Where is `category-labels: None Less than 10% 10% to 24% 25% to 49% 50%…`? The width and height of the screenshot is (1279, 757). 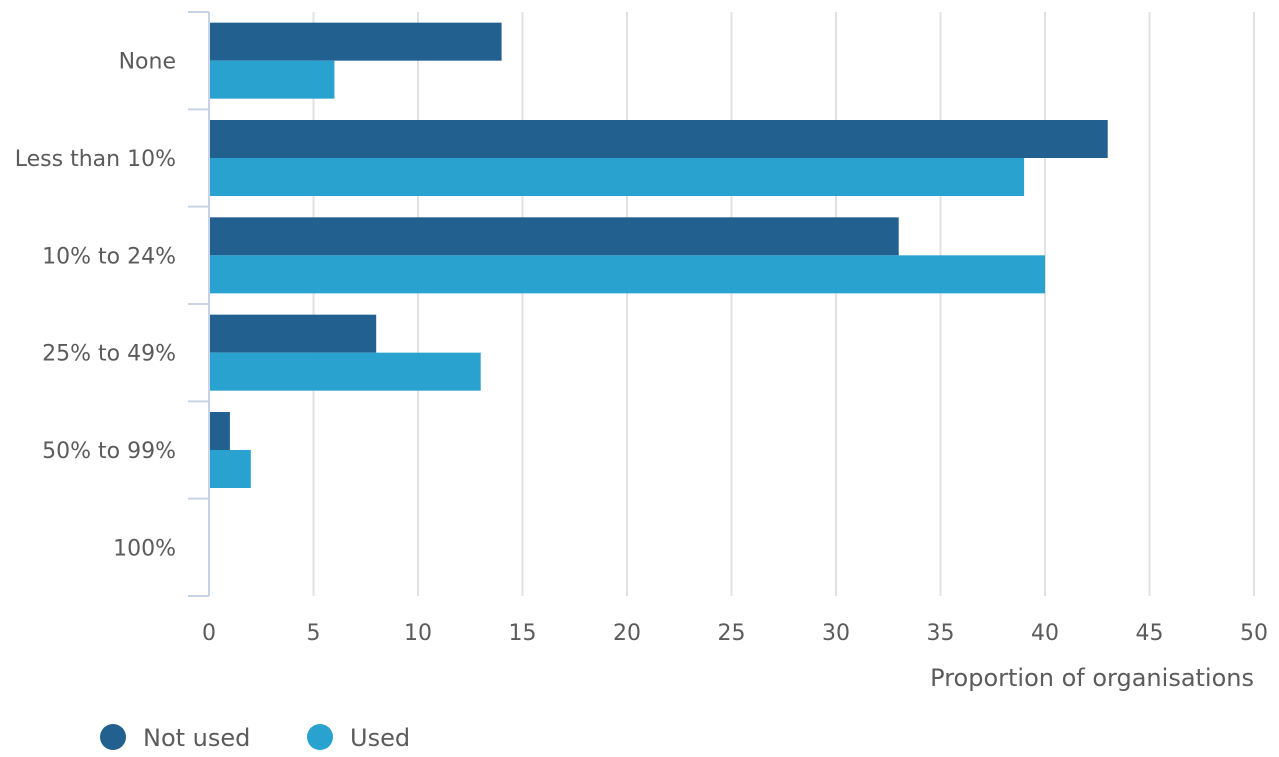 category-labels: None Less than 10% 10% to 24% 25% to 49% 50%… is located at coordinates (95, 306).